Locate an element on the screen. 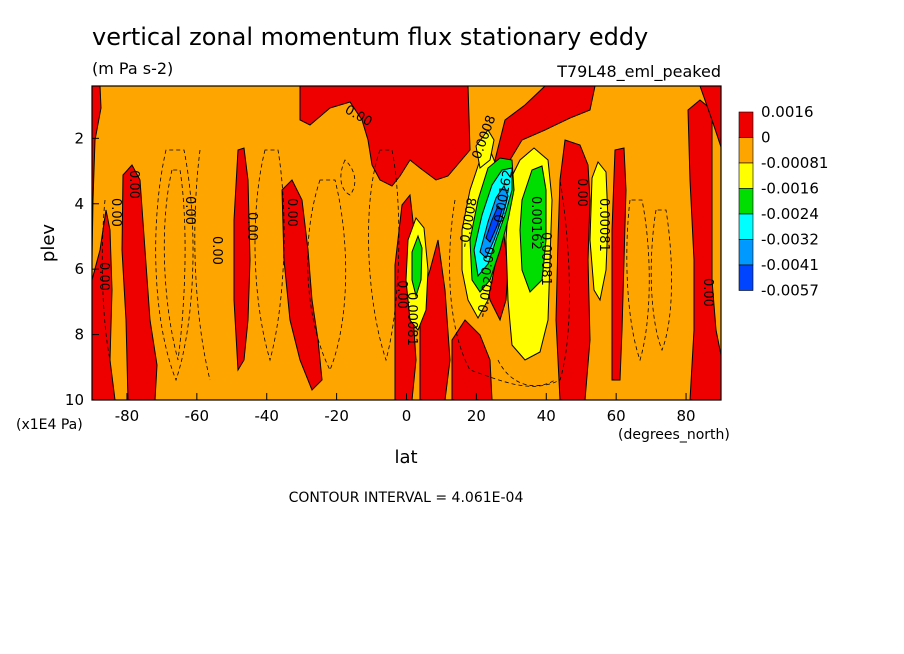 The image size is (904, 654). colorbar-label: -0.0016 is located at coordinates (790, 189).